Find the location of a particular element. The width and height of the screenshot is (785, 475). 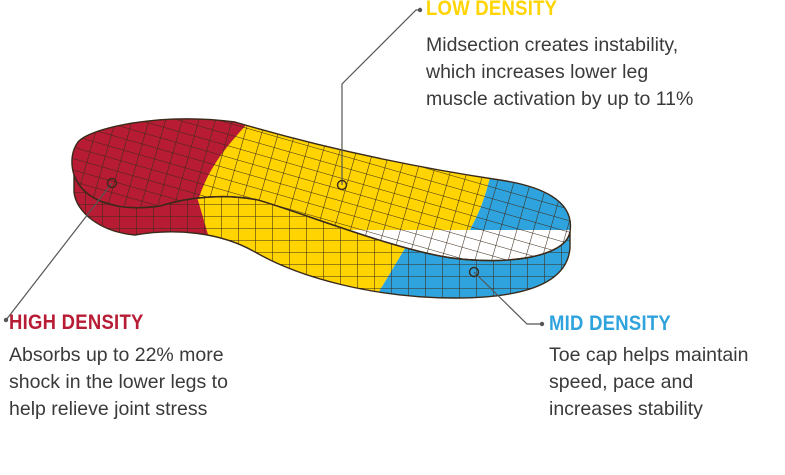

high-density-end-dot is located at coordinates (6, 320).